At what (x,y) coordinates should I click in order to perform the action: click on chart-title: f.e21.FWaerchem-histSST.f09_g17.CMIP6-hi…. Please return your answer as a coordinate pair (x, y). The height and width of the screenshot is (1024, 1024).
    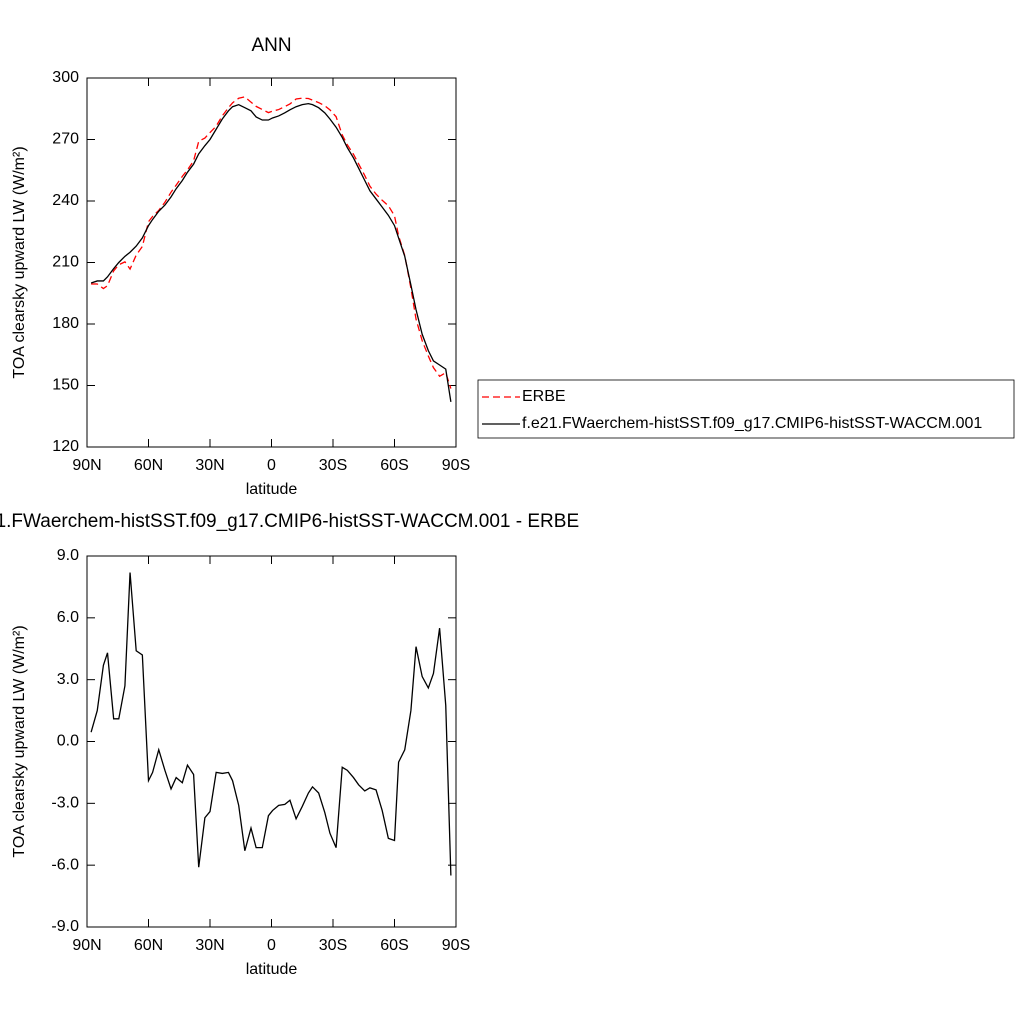
    Looking at the image, I should click on (289, 521).